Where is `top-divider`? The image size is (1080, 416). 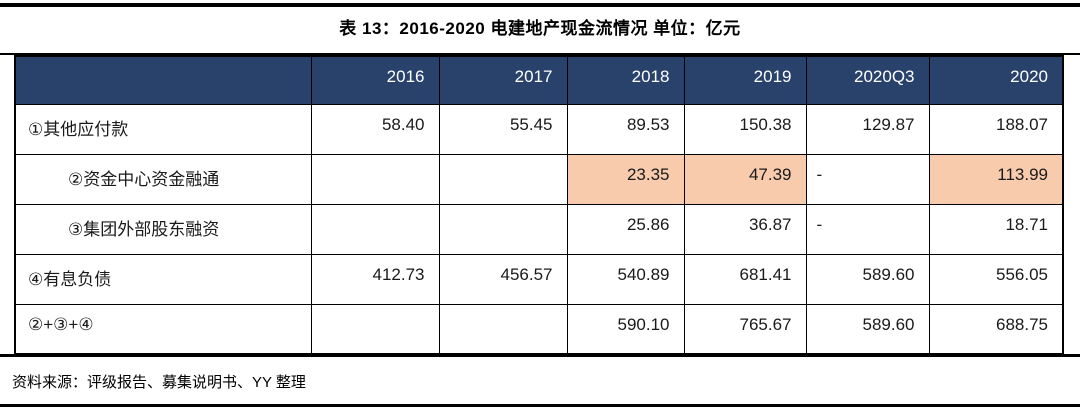 top-divider is located at coordinates (540, 5).